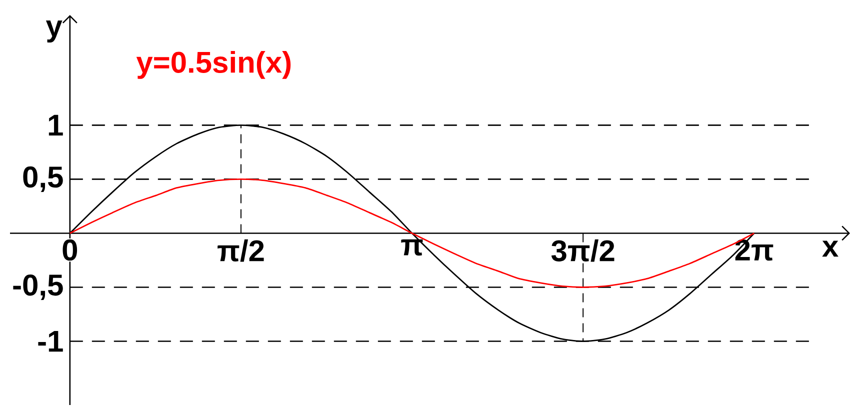 Image resolution: width=856 pixels, height=409 pixels. What do you see at coordinates (50, 341) in the screenshot?
I see `y-tick-label: -1` at bounding box center [50, 341].